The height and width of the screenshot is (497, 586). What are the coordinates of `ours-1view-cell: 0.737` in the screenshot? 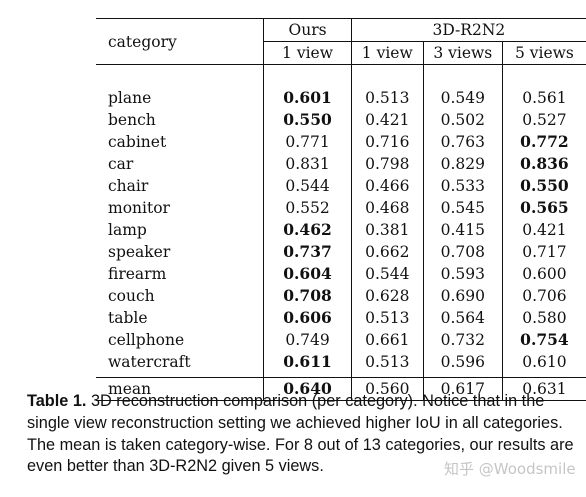 It's located at (307, 252).